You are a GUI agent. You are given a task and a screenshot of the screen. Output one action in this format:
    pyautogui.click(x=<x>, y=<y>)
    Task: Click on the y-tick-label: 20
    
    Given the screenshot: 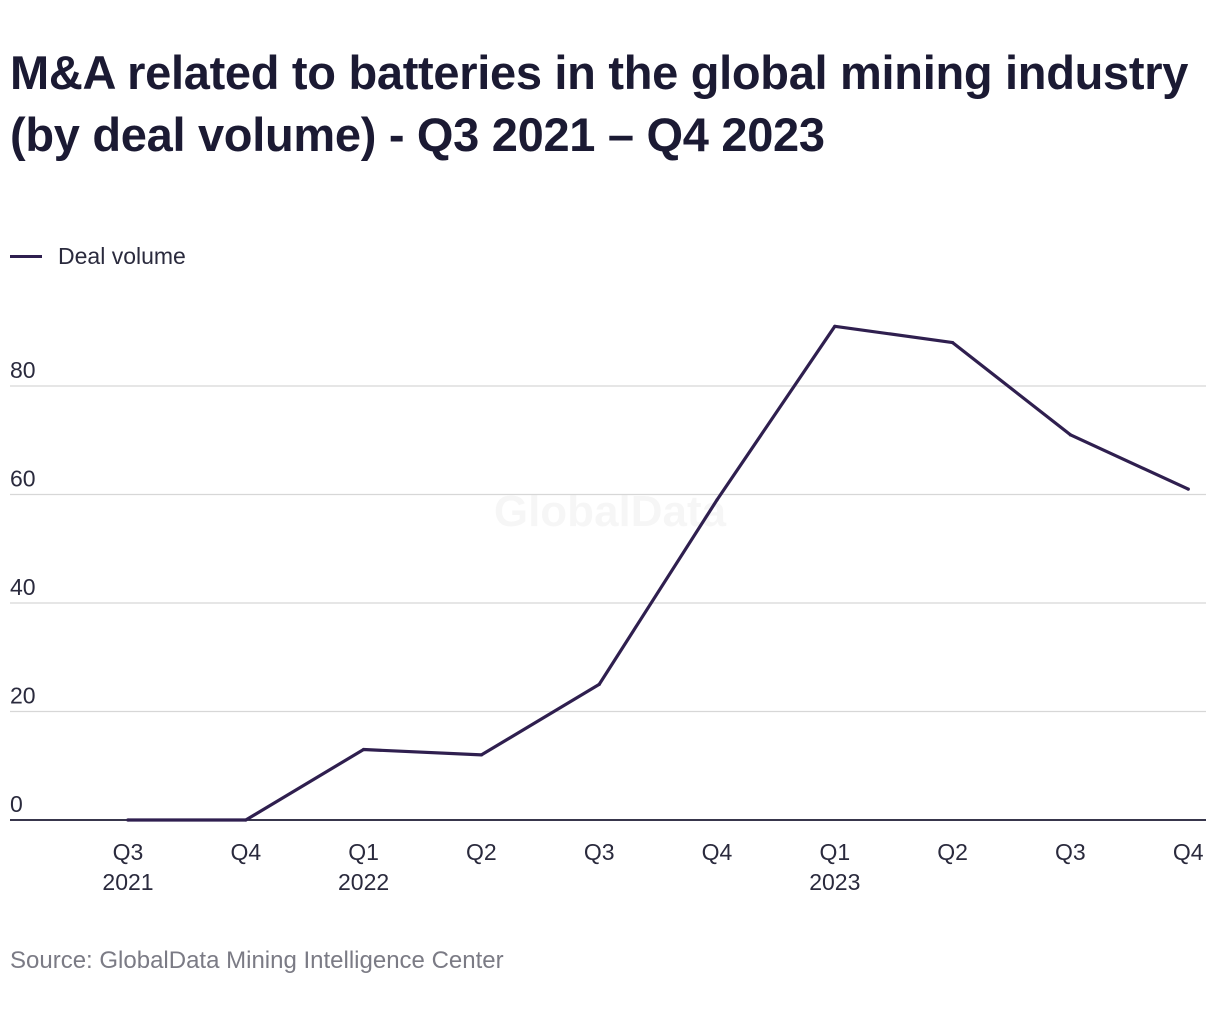 What is the action you would take?
    pyautogui.click(x=23, y=696)
    